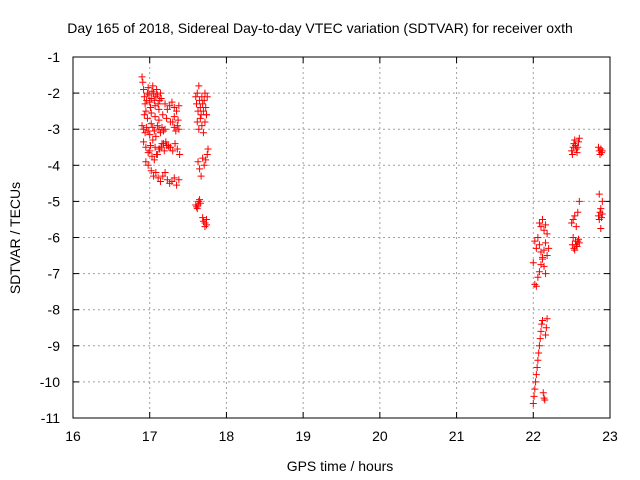 The width and height of the screenshot is (640, 480). I want to click on y-tick-label: -11, so click(50, 418).